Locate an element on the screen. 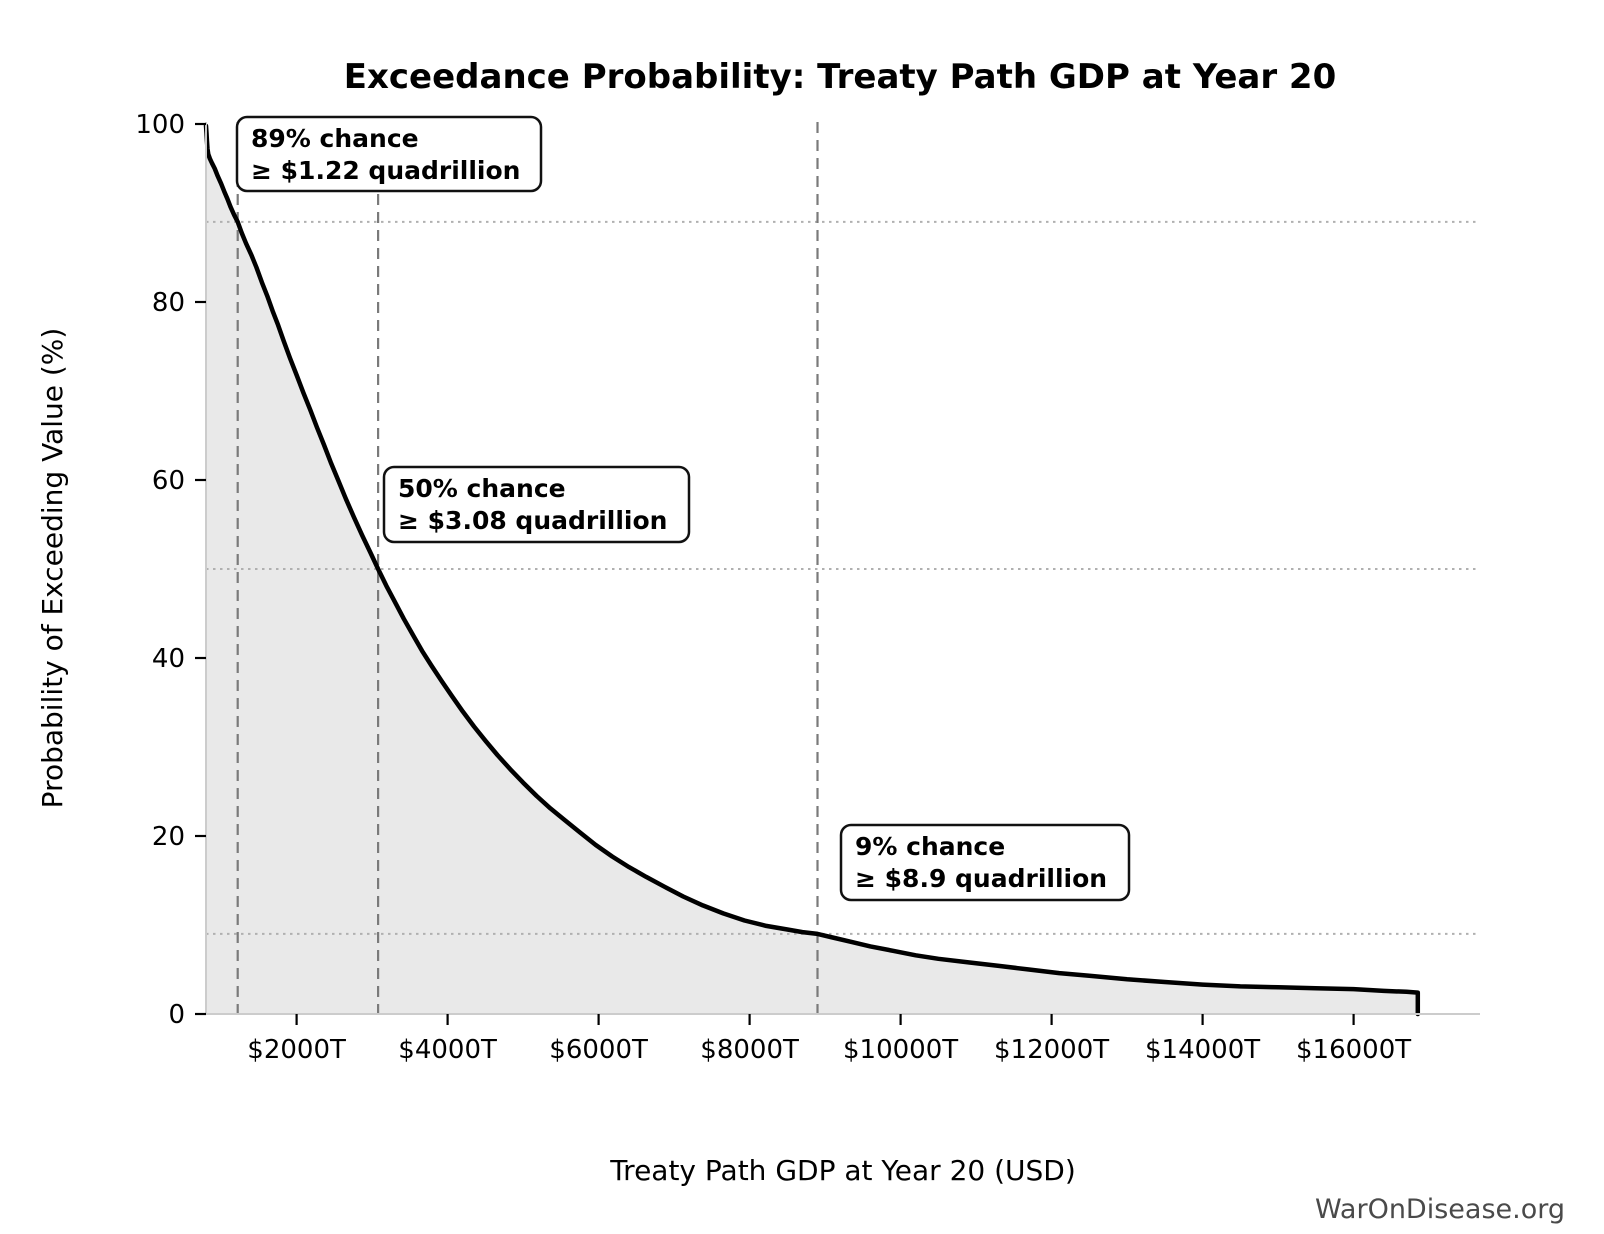  annotation-9pct-box is located at coordinates (985, 862).